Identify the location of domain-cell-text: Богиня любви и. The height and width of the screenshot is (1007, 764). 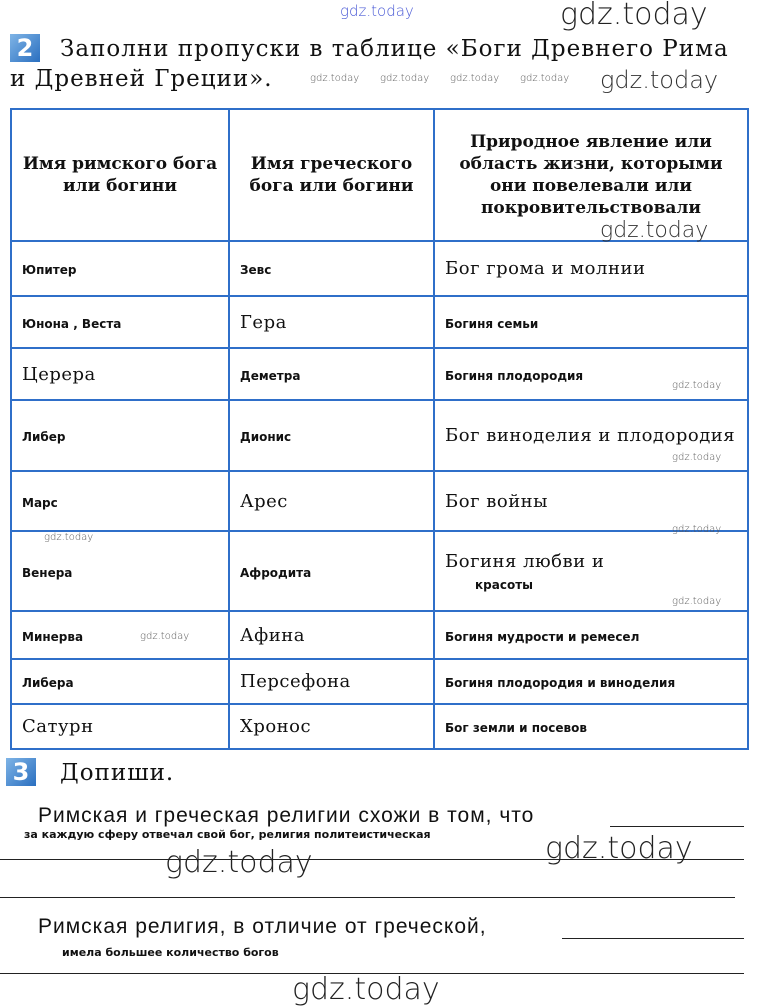
(525, 561).